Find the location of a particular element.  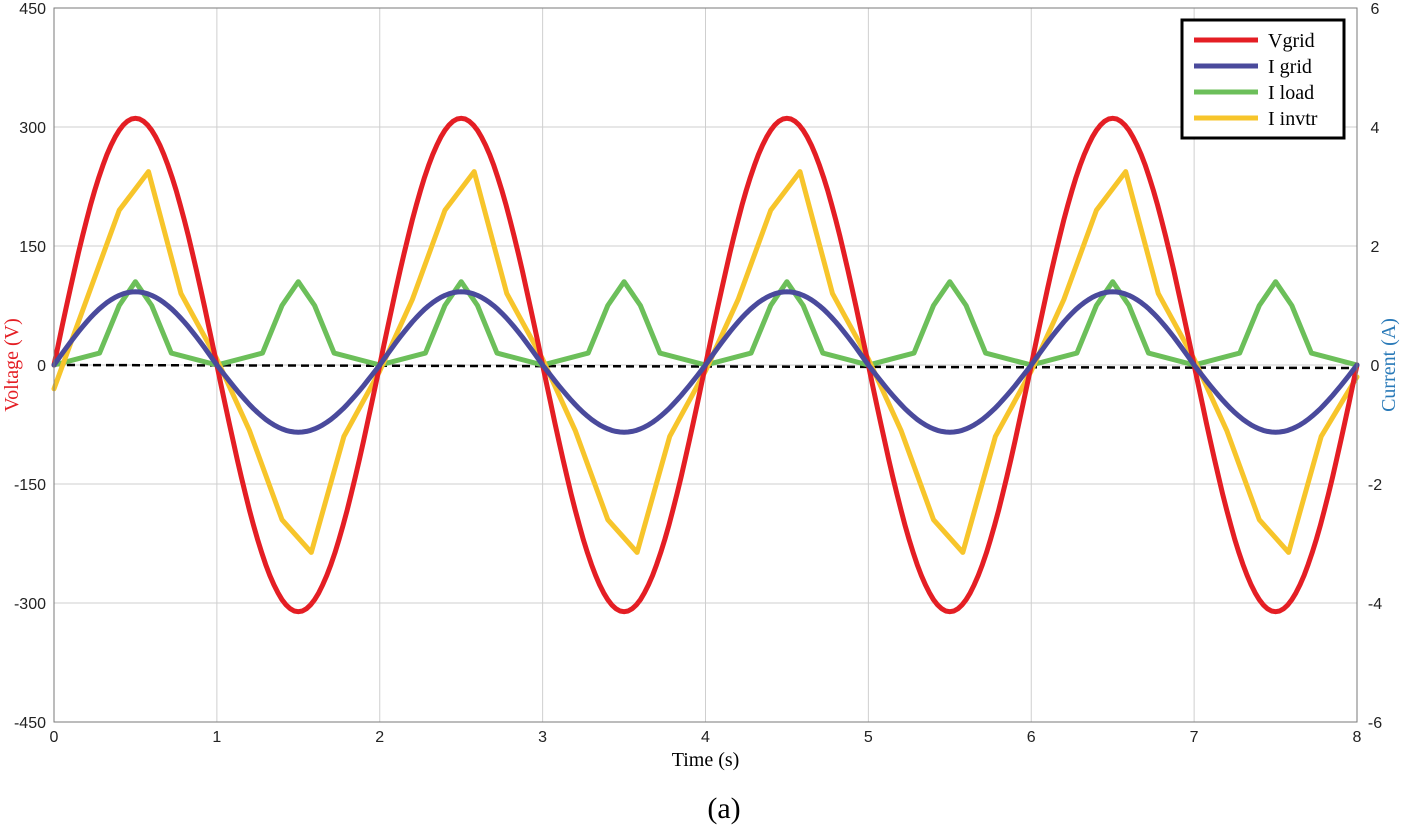

right-y-tick-label: -4 is located at coordinates (1375, 604).